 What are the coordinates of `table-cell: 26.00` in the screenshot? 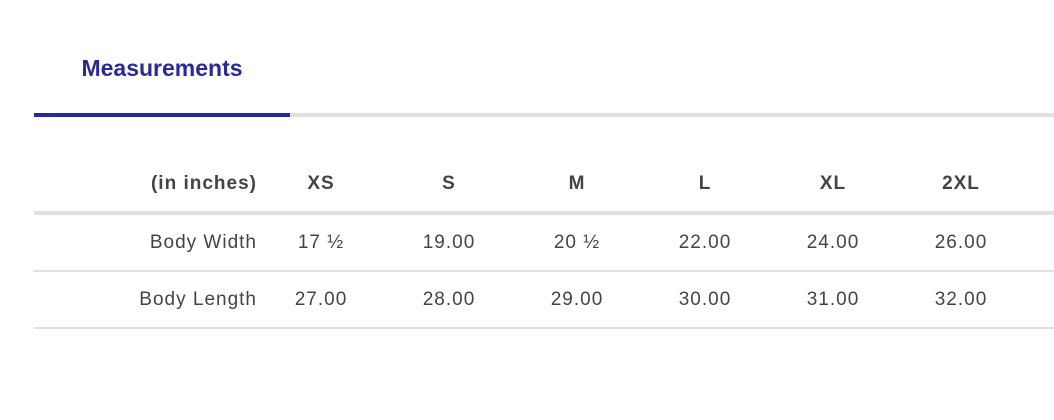 It's located at (961, 242).